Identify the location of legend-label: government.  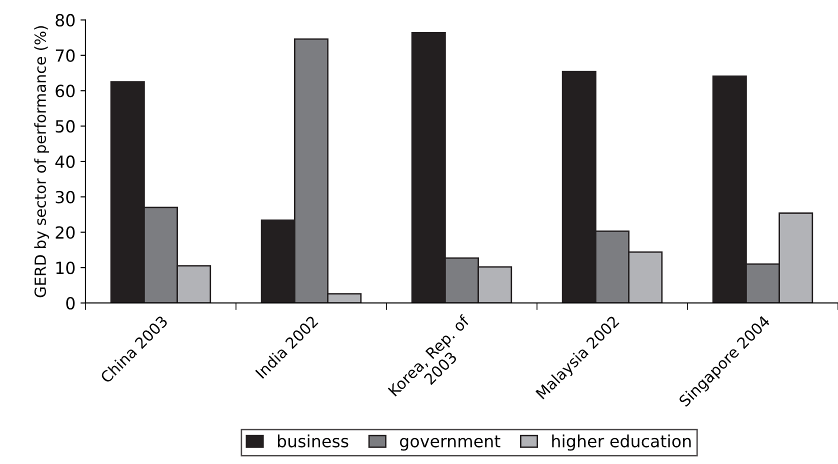
(450, 443).